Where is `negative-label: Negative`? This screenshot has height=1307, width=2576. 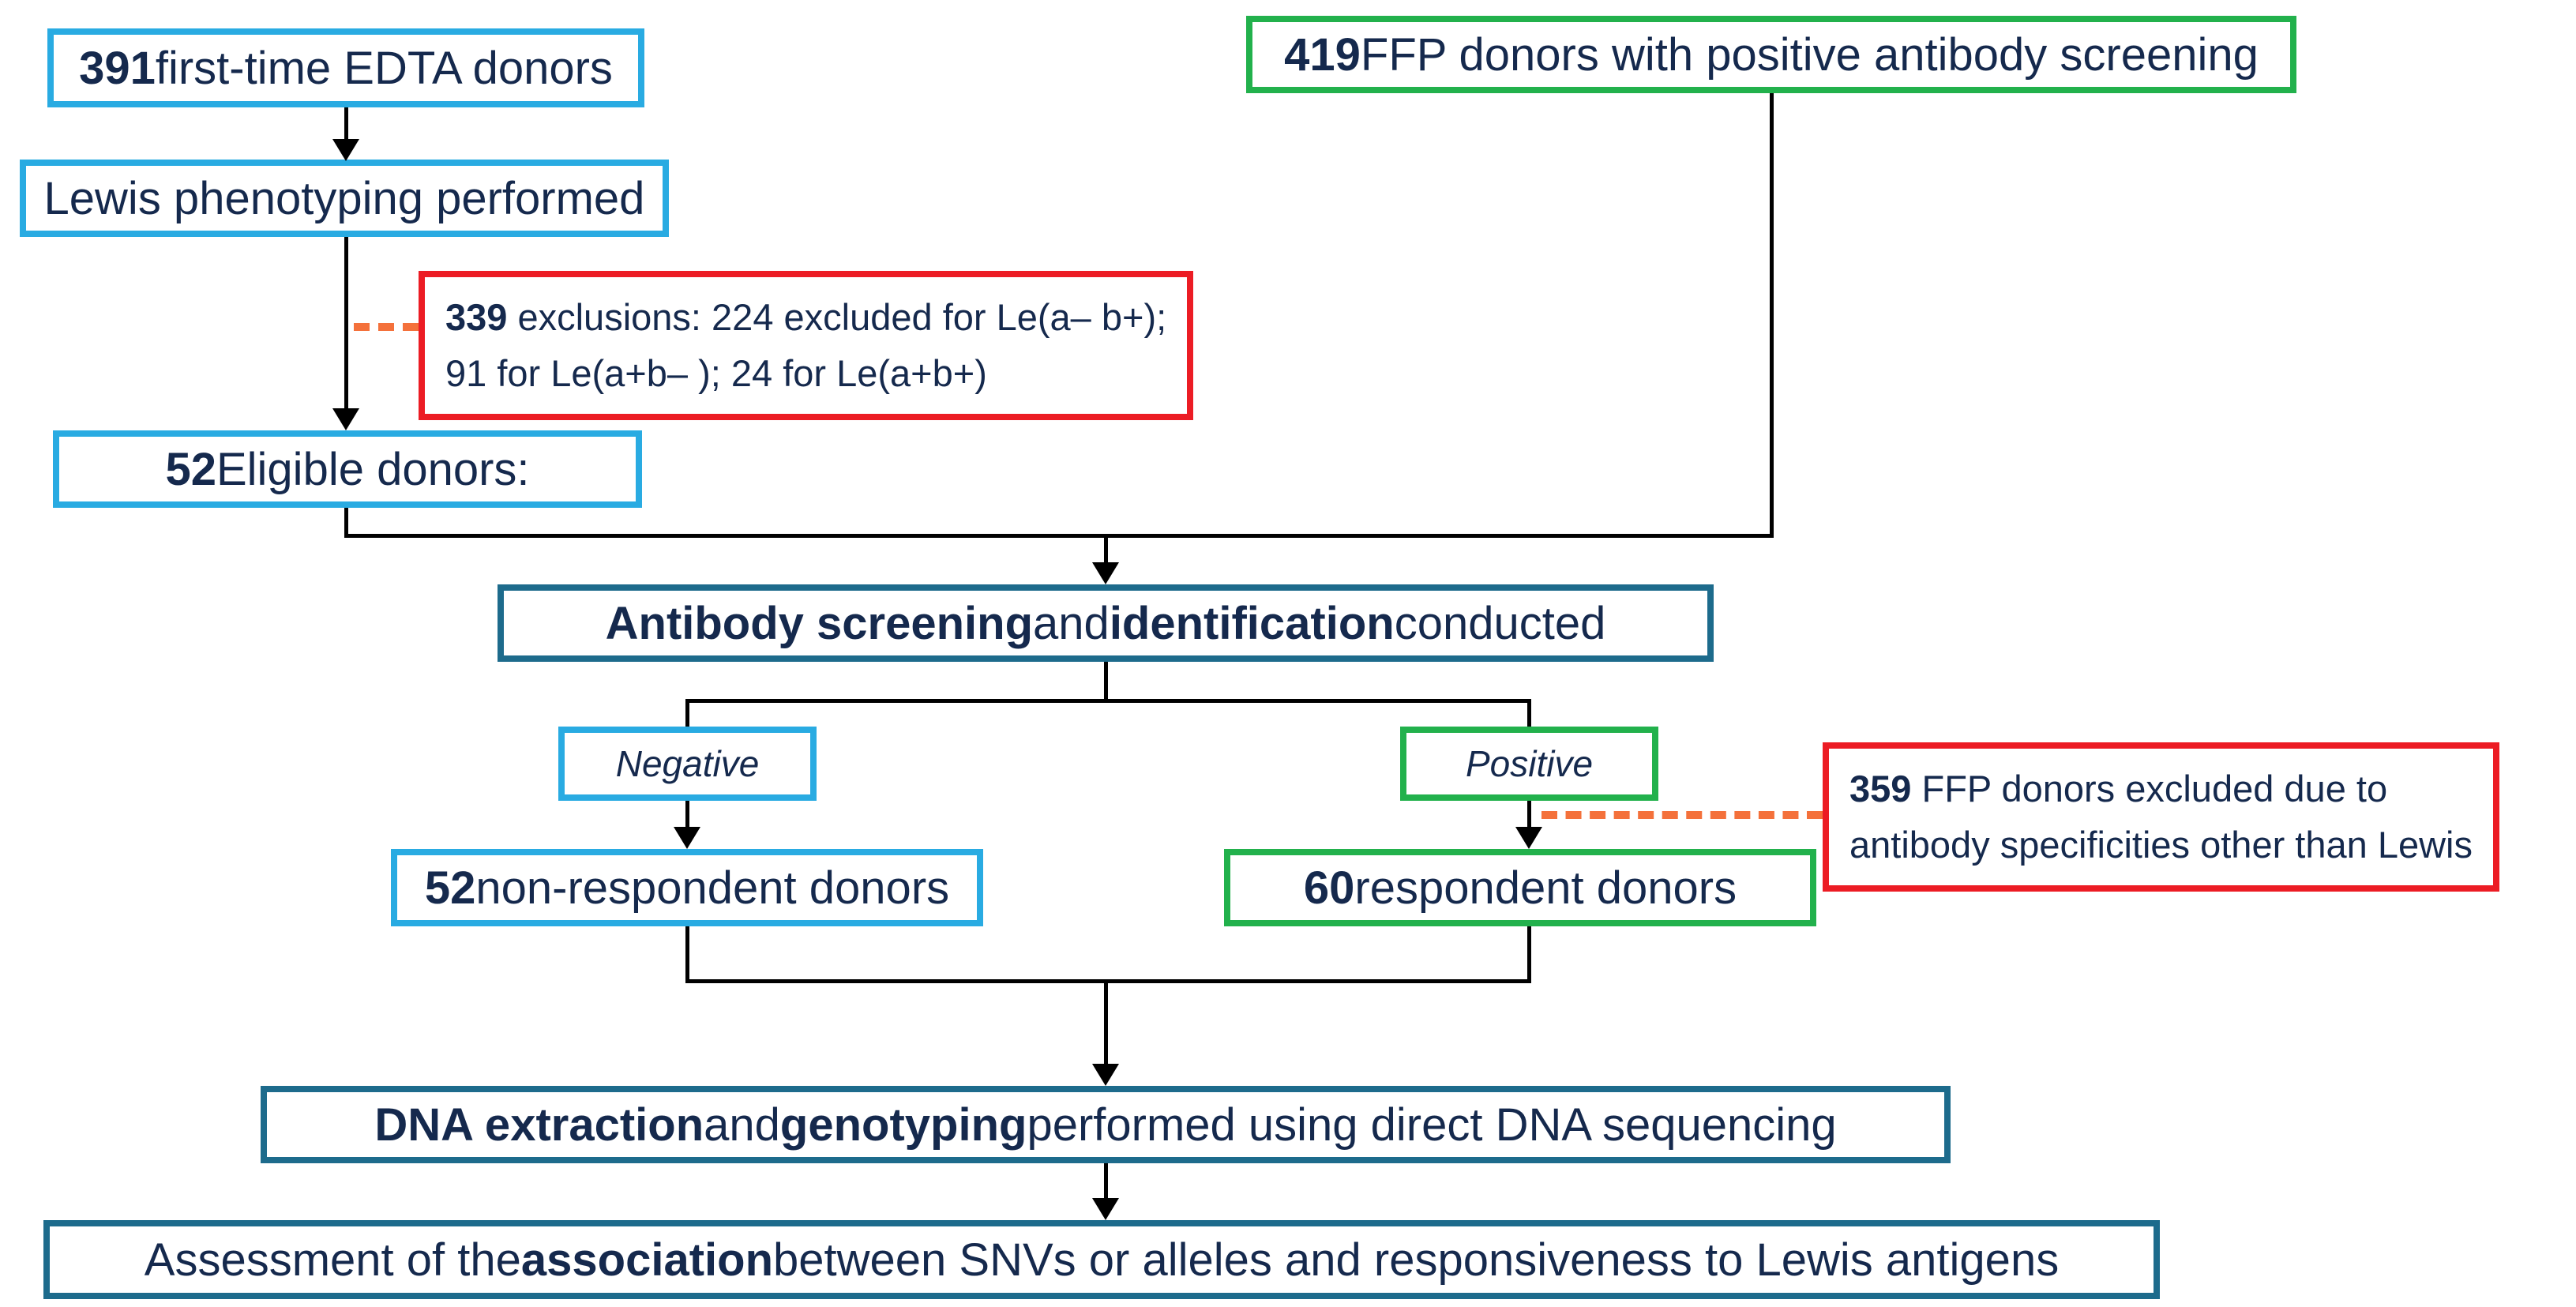
negative-label: Negative is located at coordinates (687, 763).